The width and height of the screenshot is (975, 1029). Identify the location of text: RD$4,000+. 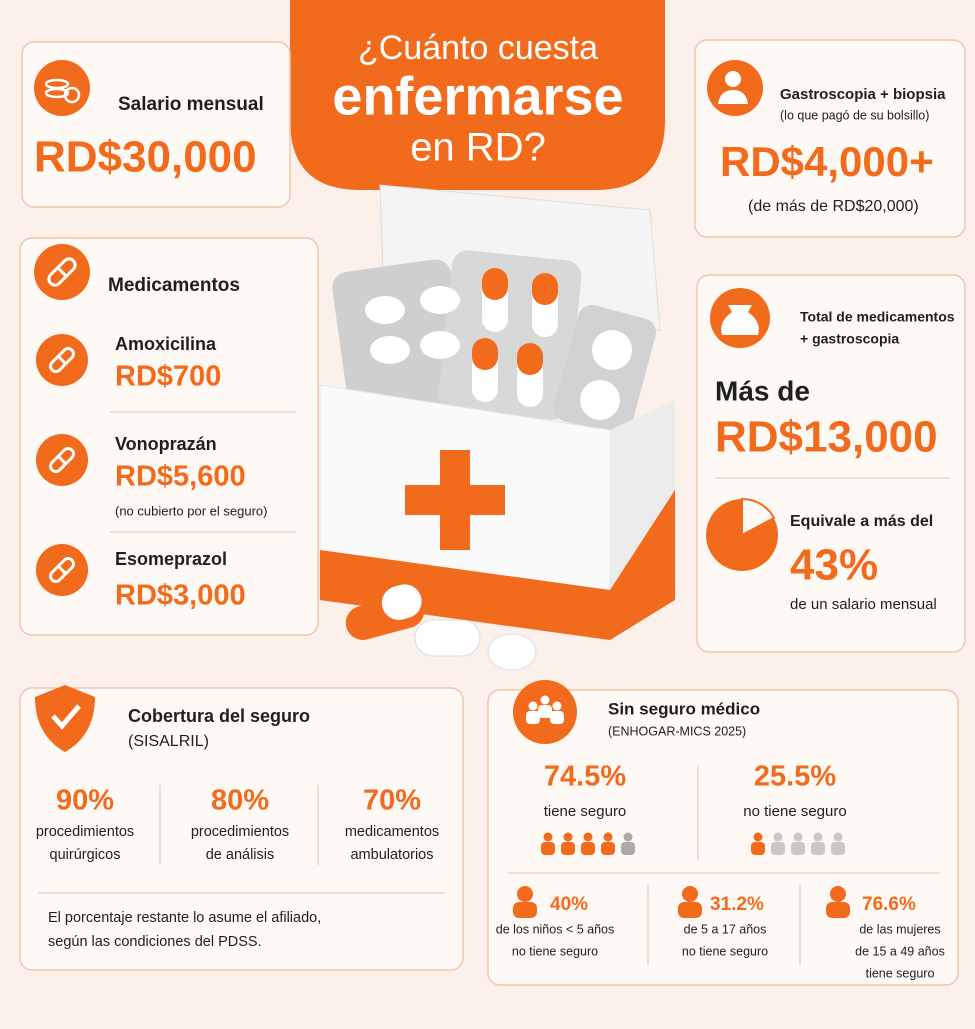
(827, 161).